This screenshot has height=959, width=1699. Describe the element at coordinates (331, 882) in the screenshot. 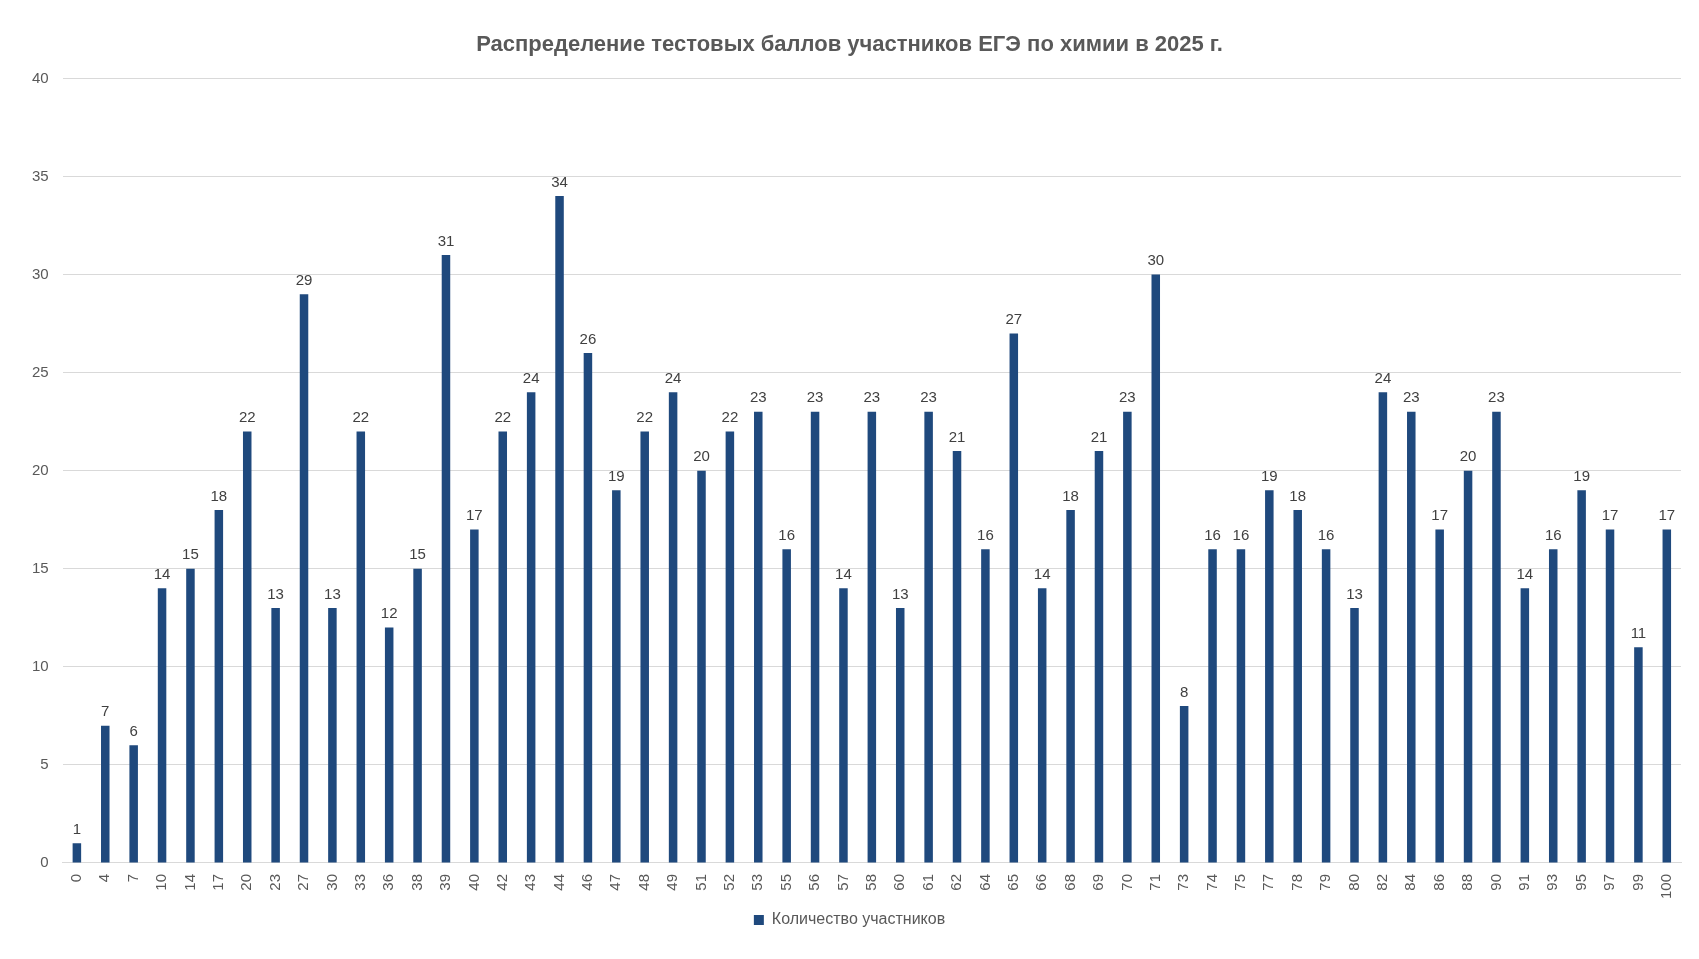

I see `x-tick-label: 30` at that location.